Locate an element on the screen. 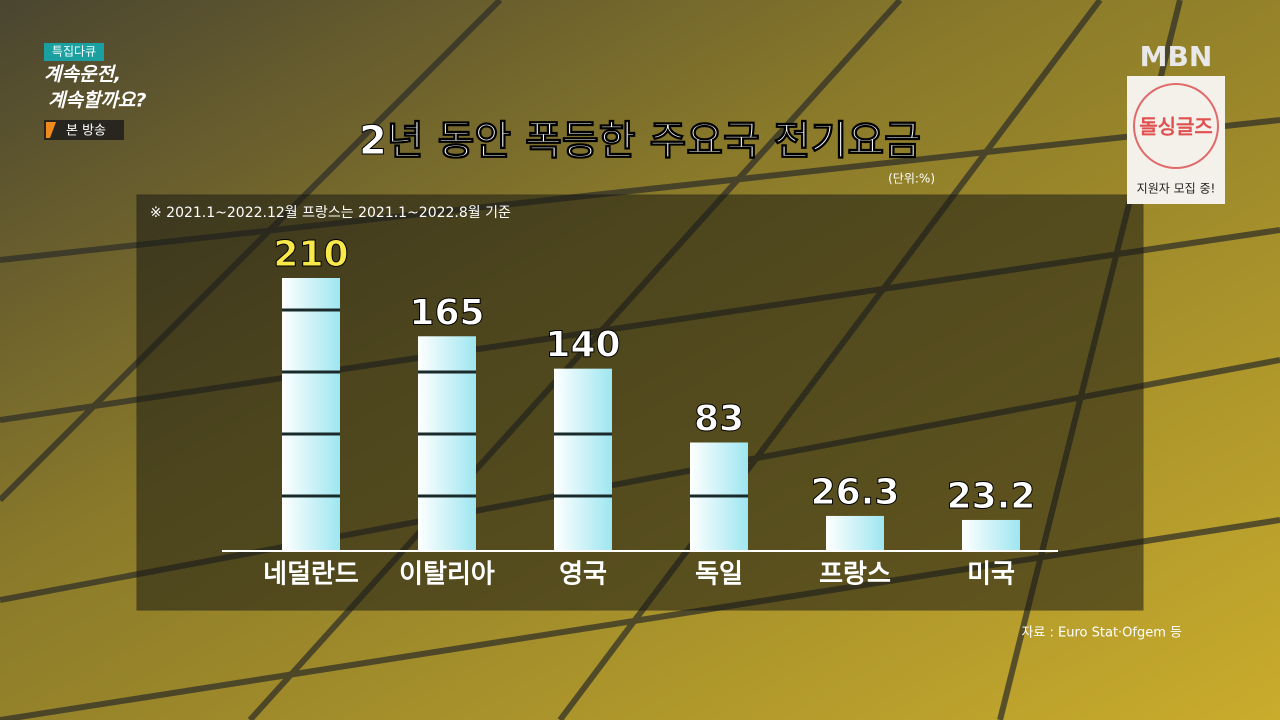 Image resolution: width=1280 pixels, height=720 pixels. broadcast-bg is located at coordinates (84, 130).